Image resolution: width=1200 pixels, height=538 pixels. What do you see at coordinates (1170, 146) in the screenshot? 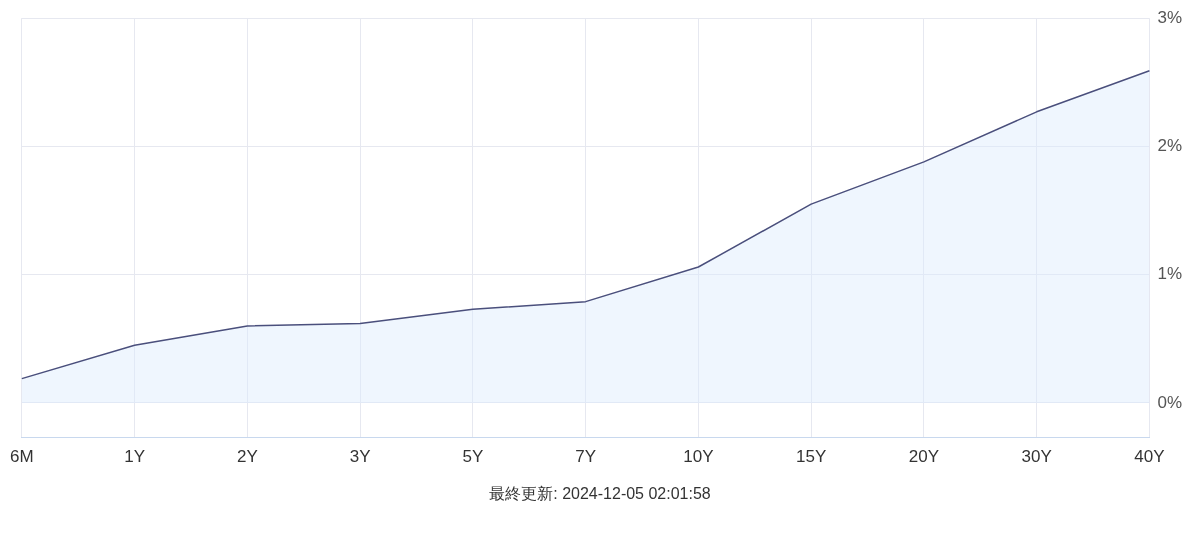
I see `y-tick-label: 2%` at bounding box center [1170, 146].